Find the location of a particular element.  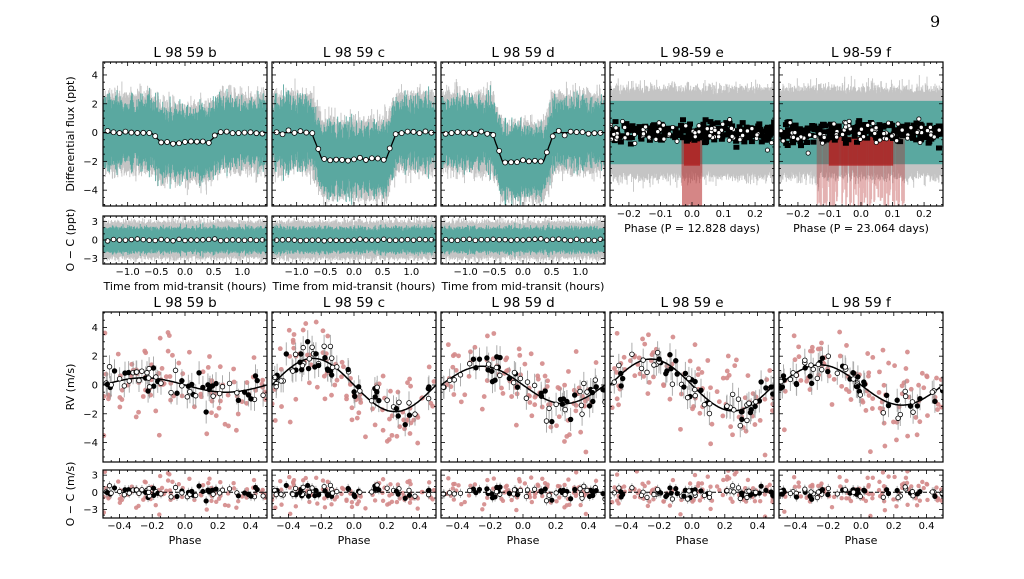

x-tick-label: −0.2 is located at coordinates (798, 214).